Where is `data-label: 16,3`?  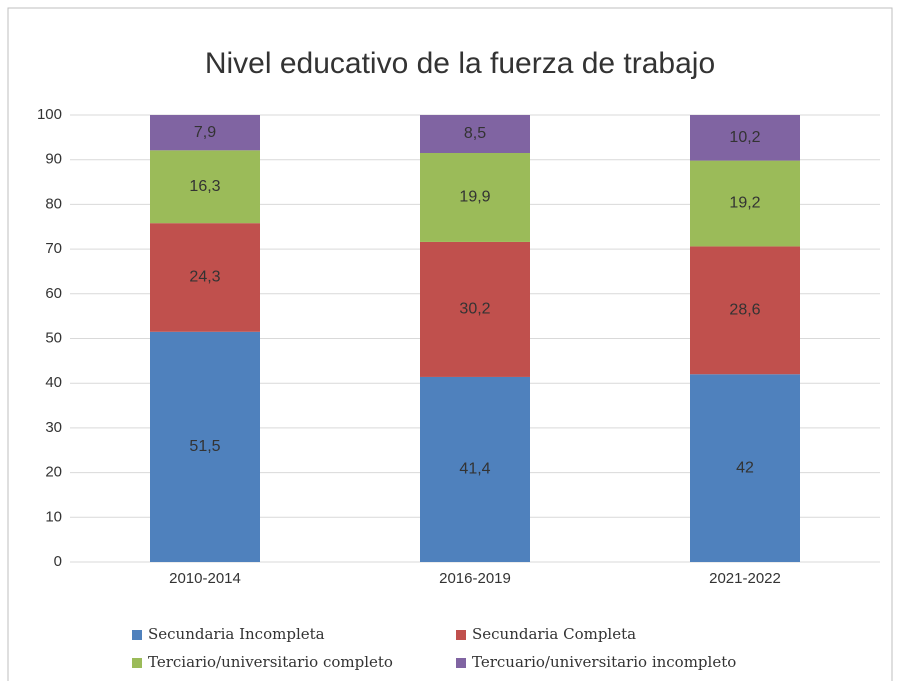
data-label: 16,3 is located at coordinates (204, 186).